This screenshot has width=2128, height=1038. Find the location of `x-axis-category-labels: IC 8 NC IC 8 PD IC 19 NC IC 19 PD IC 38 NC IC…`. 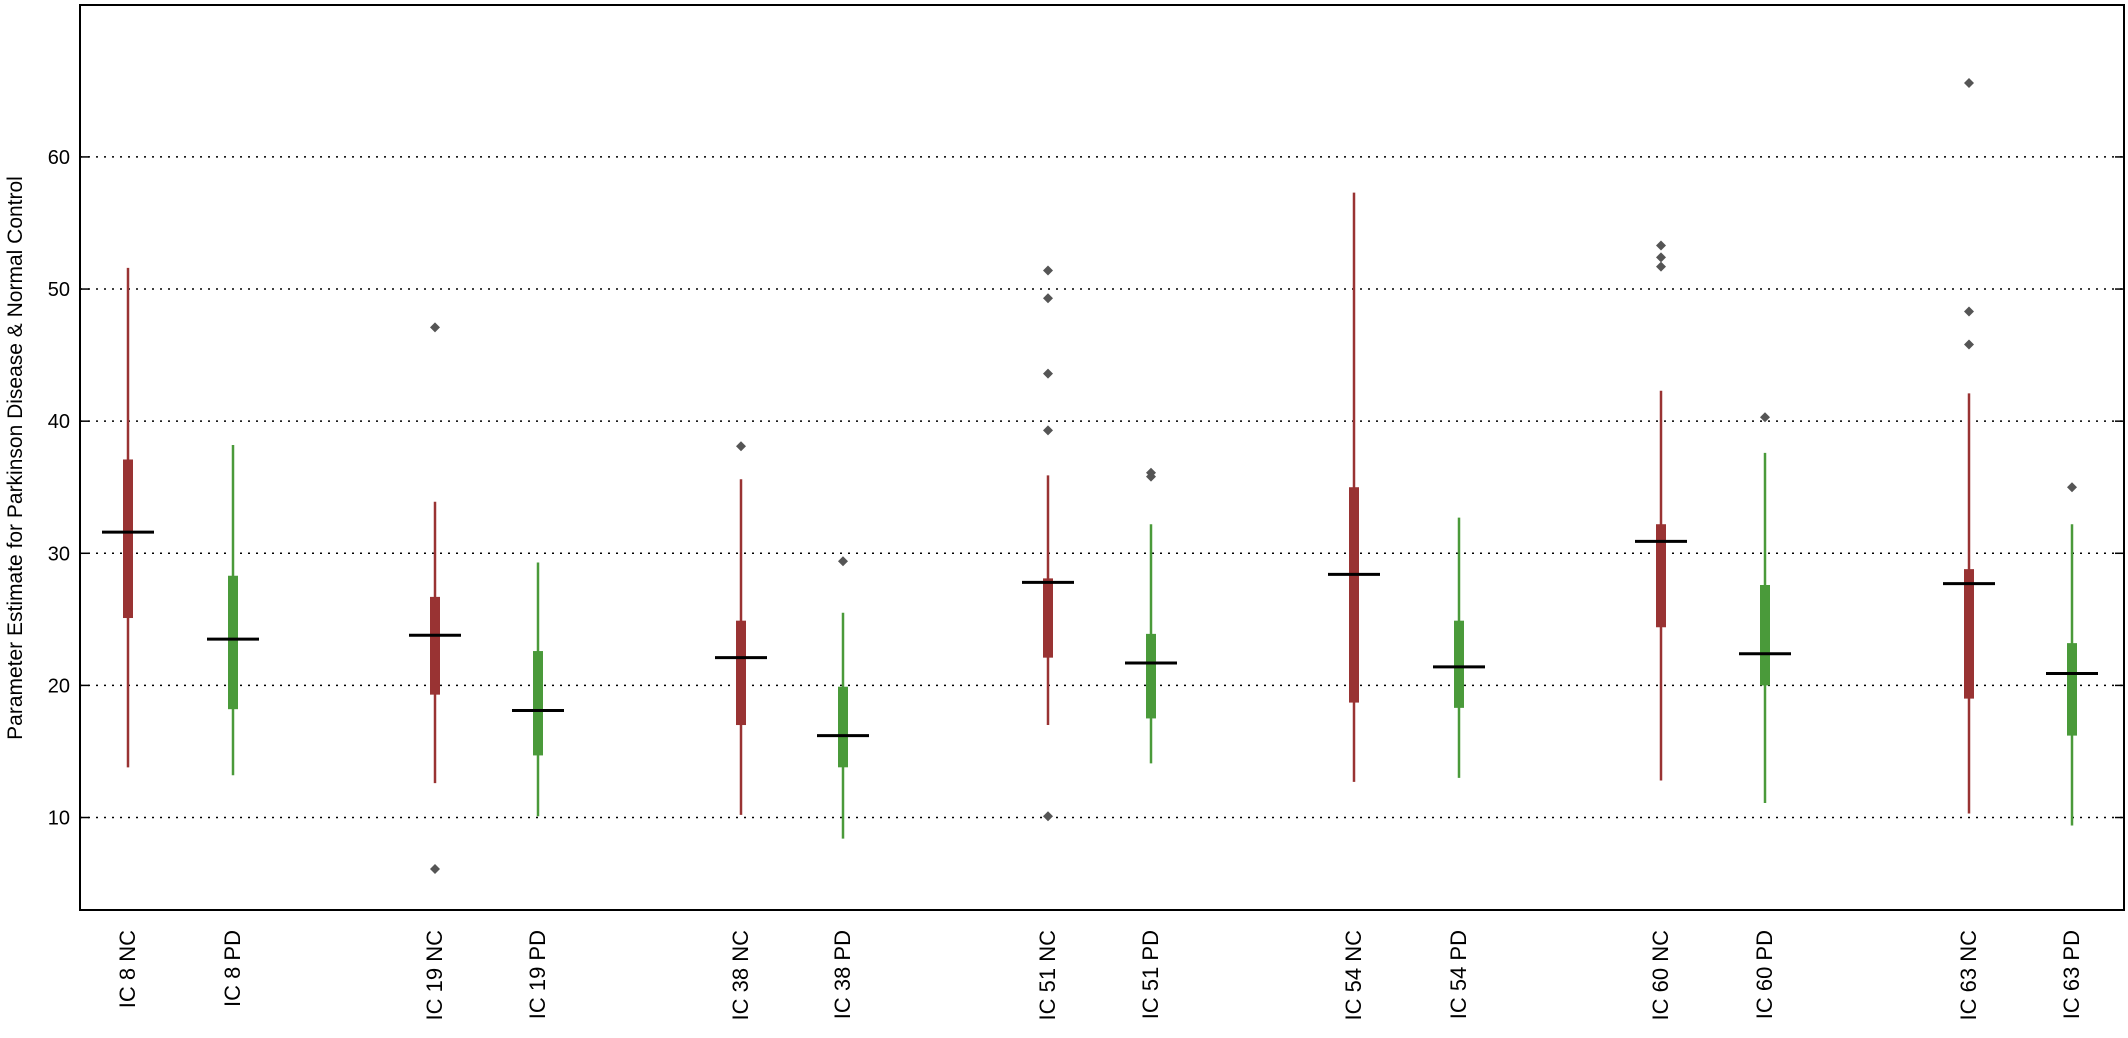

x-axis-category-labels: IC 8 NC IC 8 PD IC 19 NC IC 19 PD IC 38 NC IC… is located at coordinates (1099, 975).